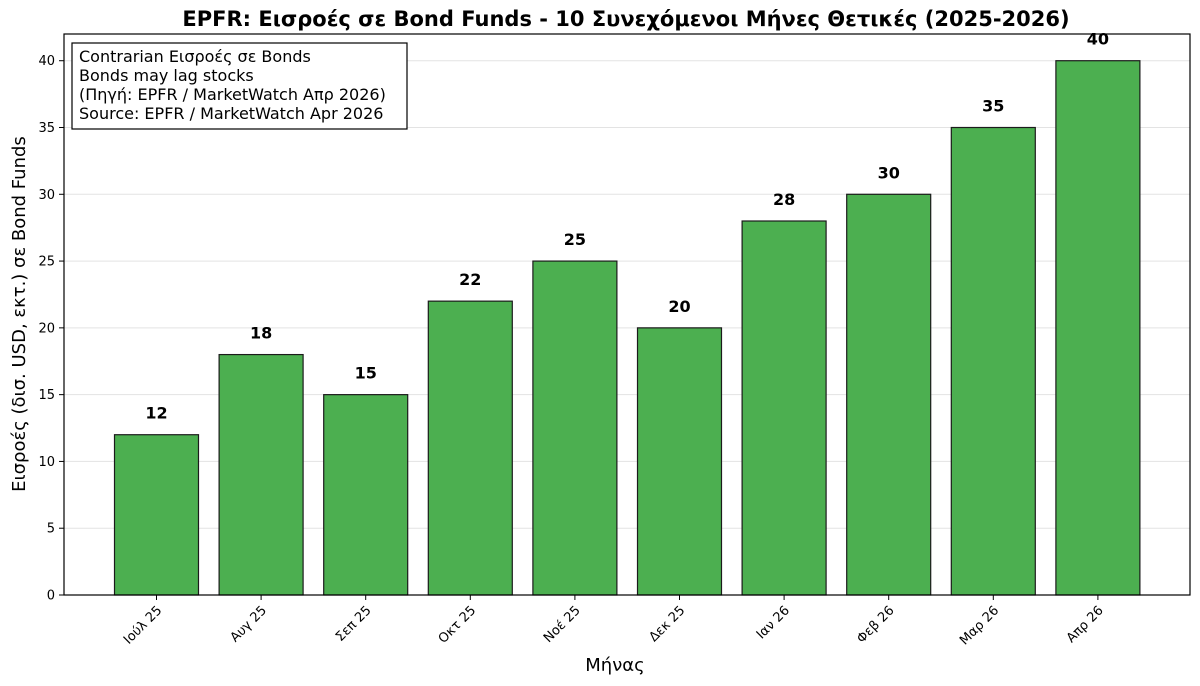 This screenshot has width=1200, height=686. What do you see at coordinates (19, 314) in the screenshot?
I see `y-axis-label: Εισροές (δισ. USD, εκτ.) σε Bond Funds` at bounding box center [19, 314].